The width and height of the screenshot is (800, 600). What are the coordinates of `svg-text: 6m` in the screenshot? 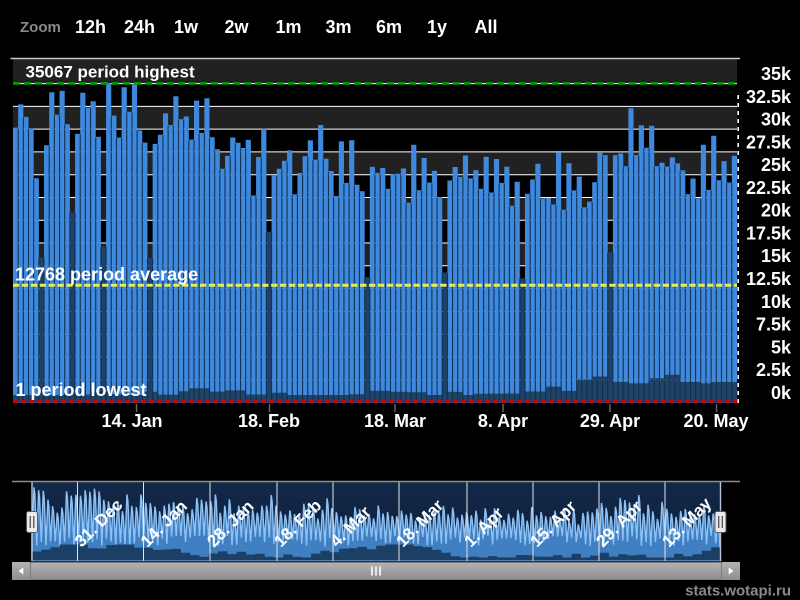 It's located at (389, 27).